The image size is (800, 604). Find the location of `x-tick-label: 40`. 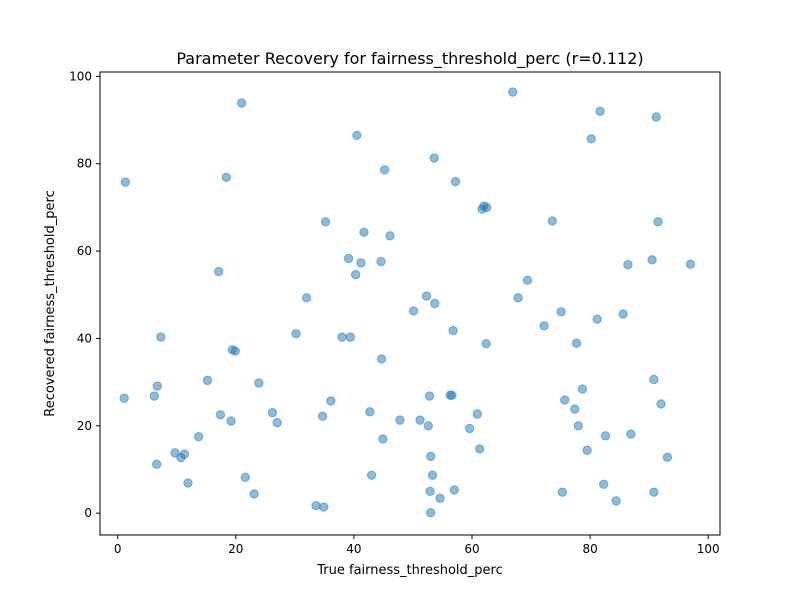

x-tick-label: 40 is located at coordinates (353, 549).